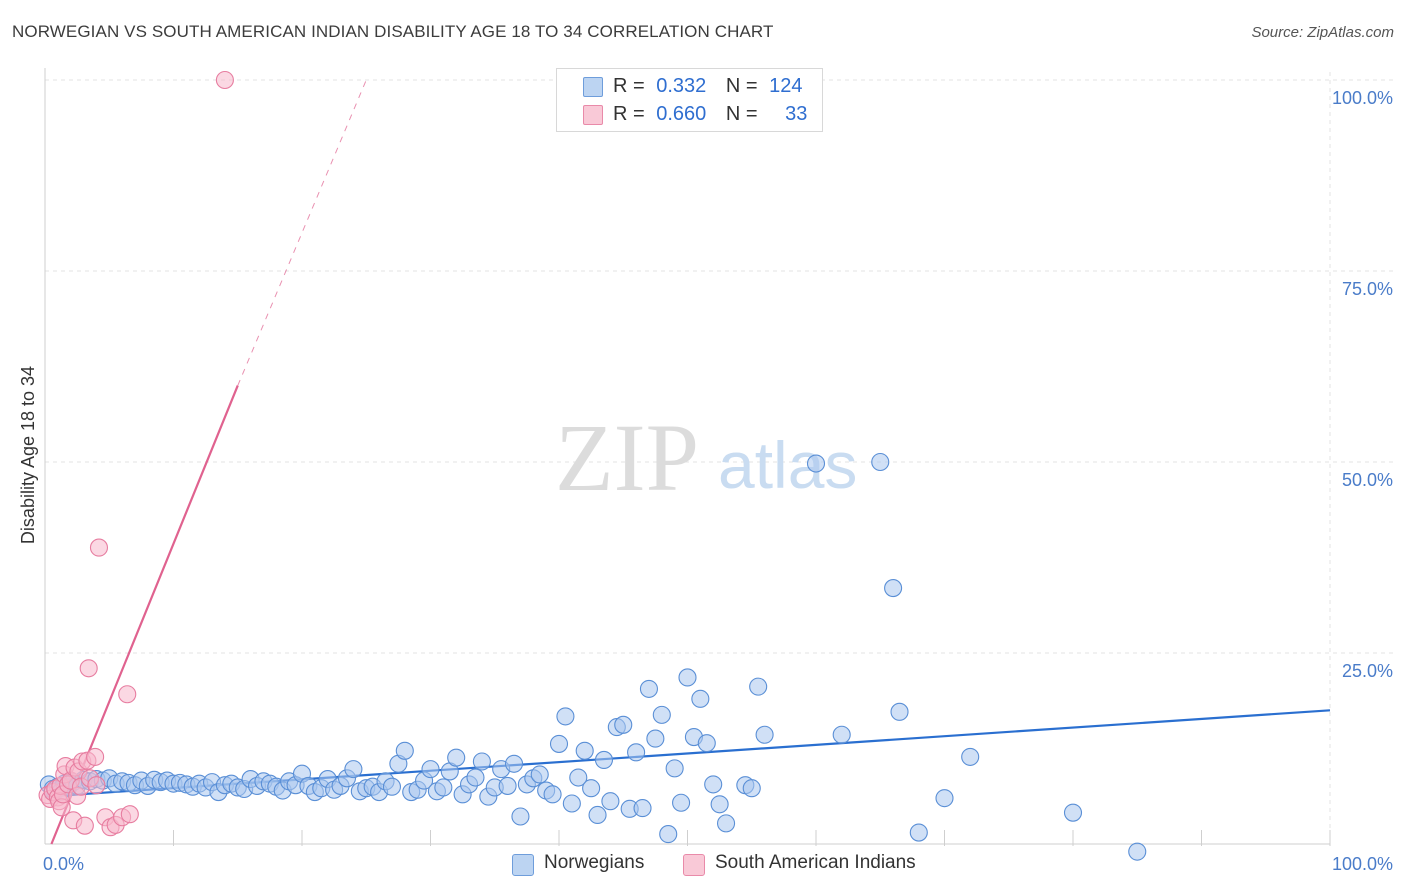  Describe the element at coordinates (1362, 98) in the screenshot. I see `y-tick-label: 100.0%` at that location.